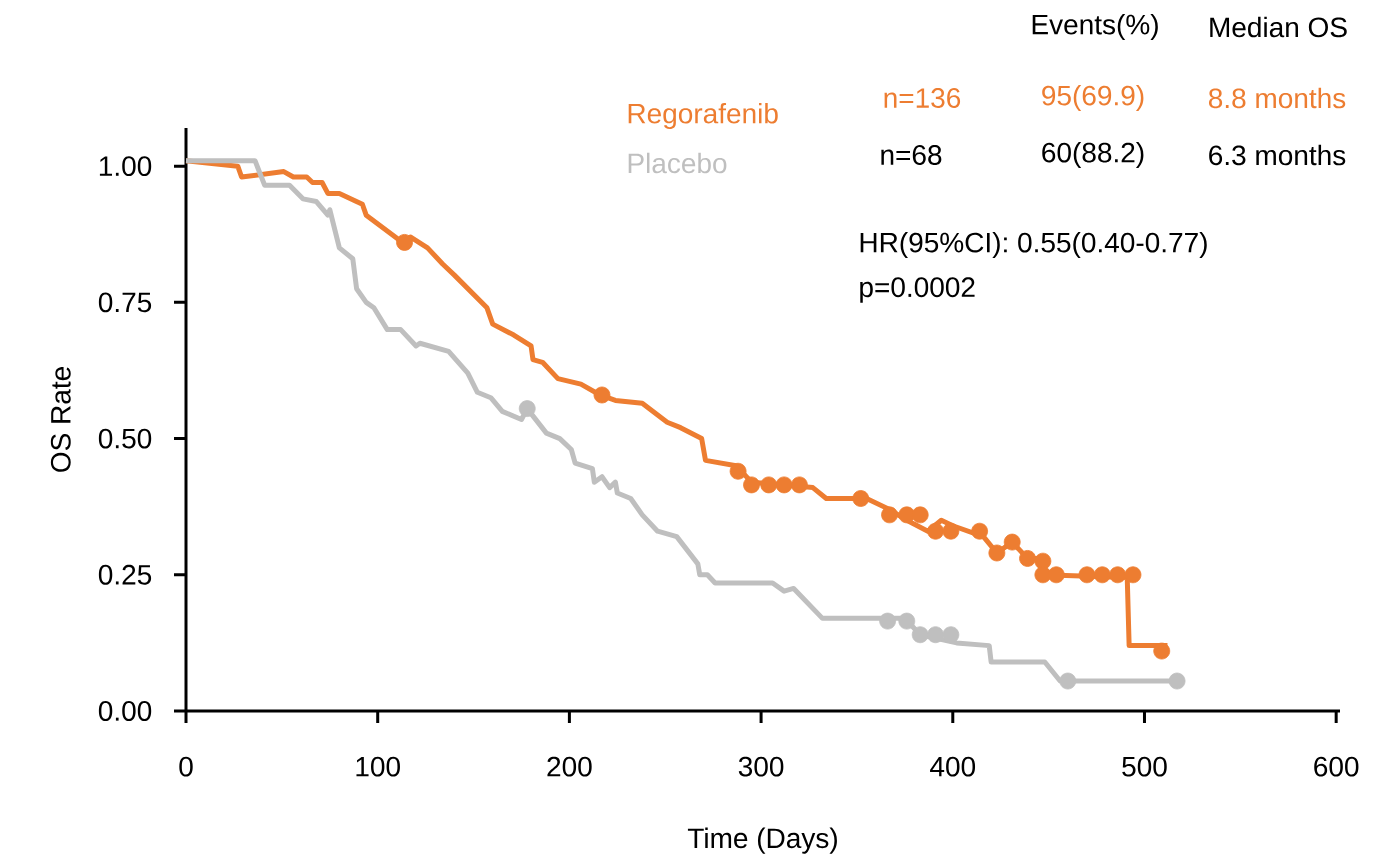  Describe the element at coordinates (125, 166) in the screenshot. I see `y-tick-label: 1.00` at that location.